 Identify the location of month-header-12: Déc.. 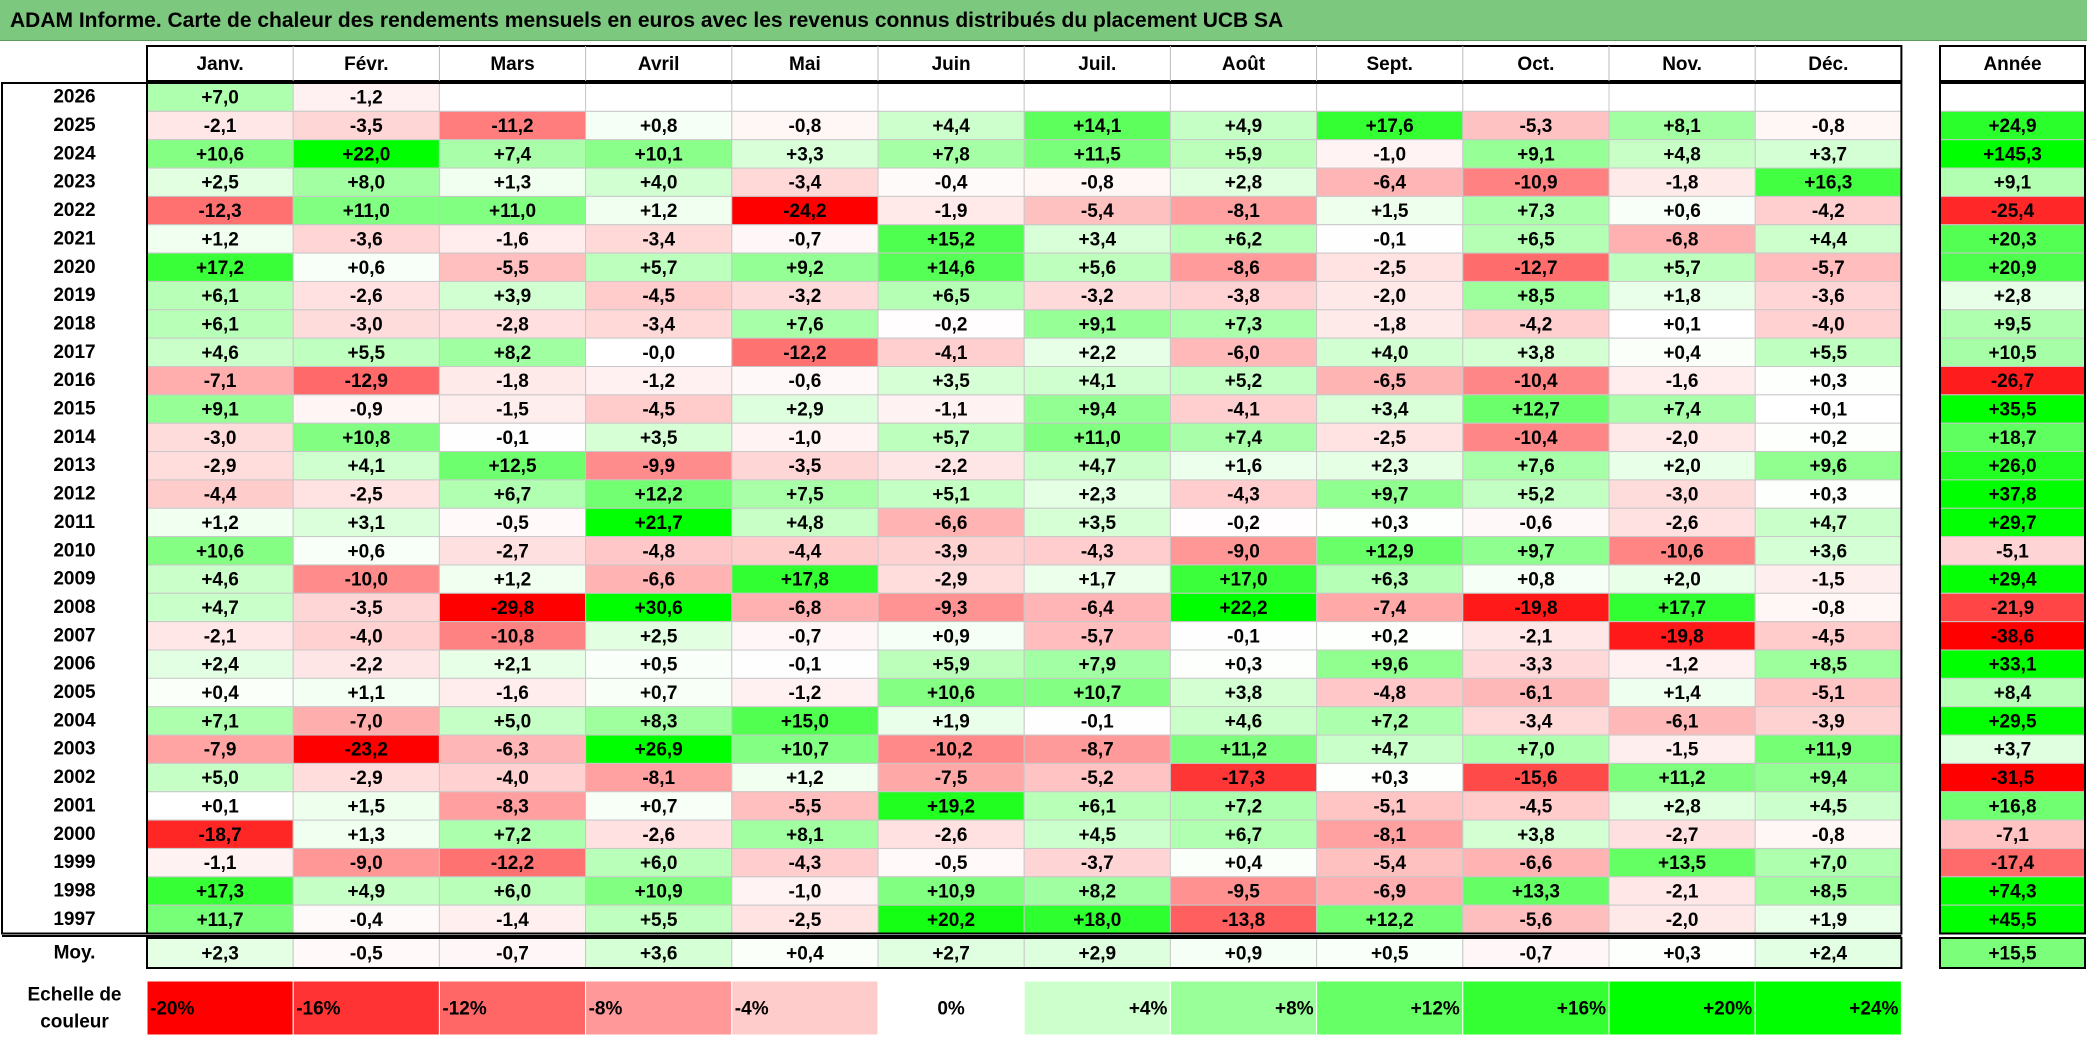
(1828, 64).